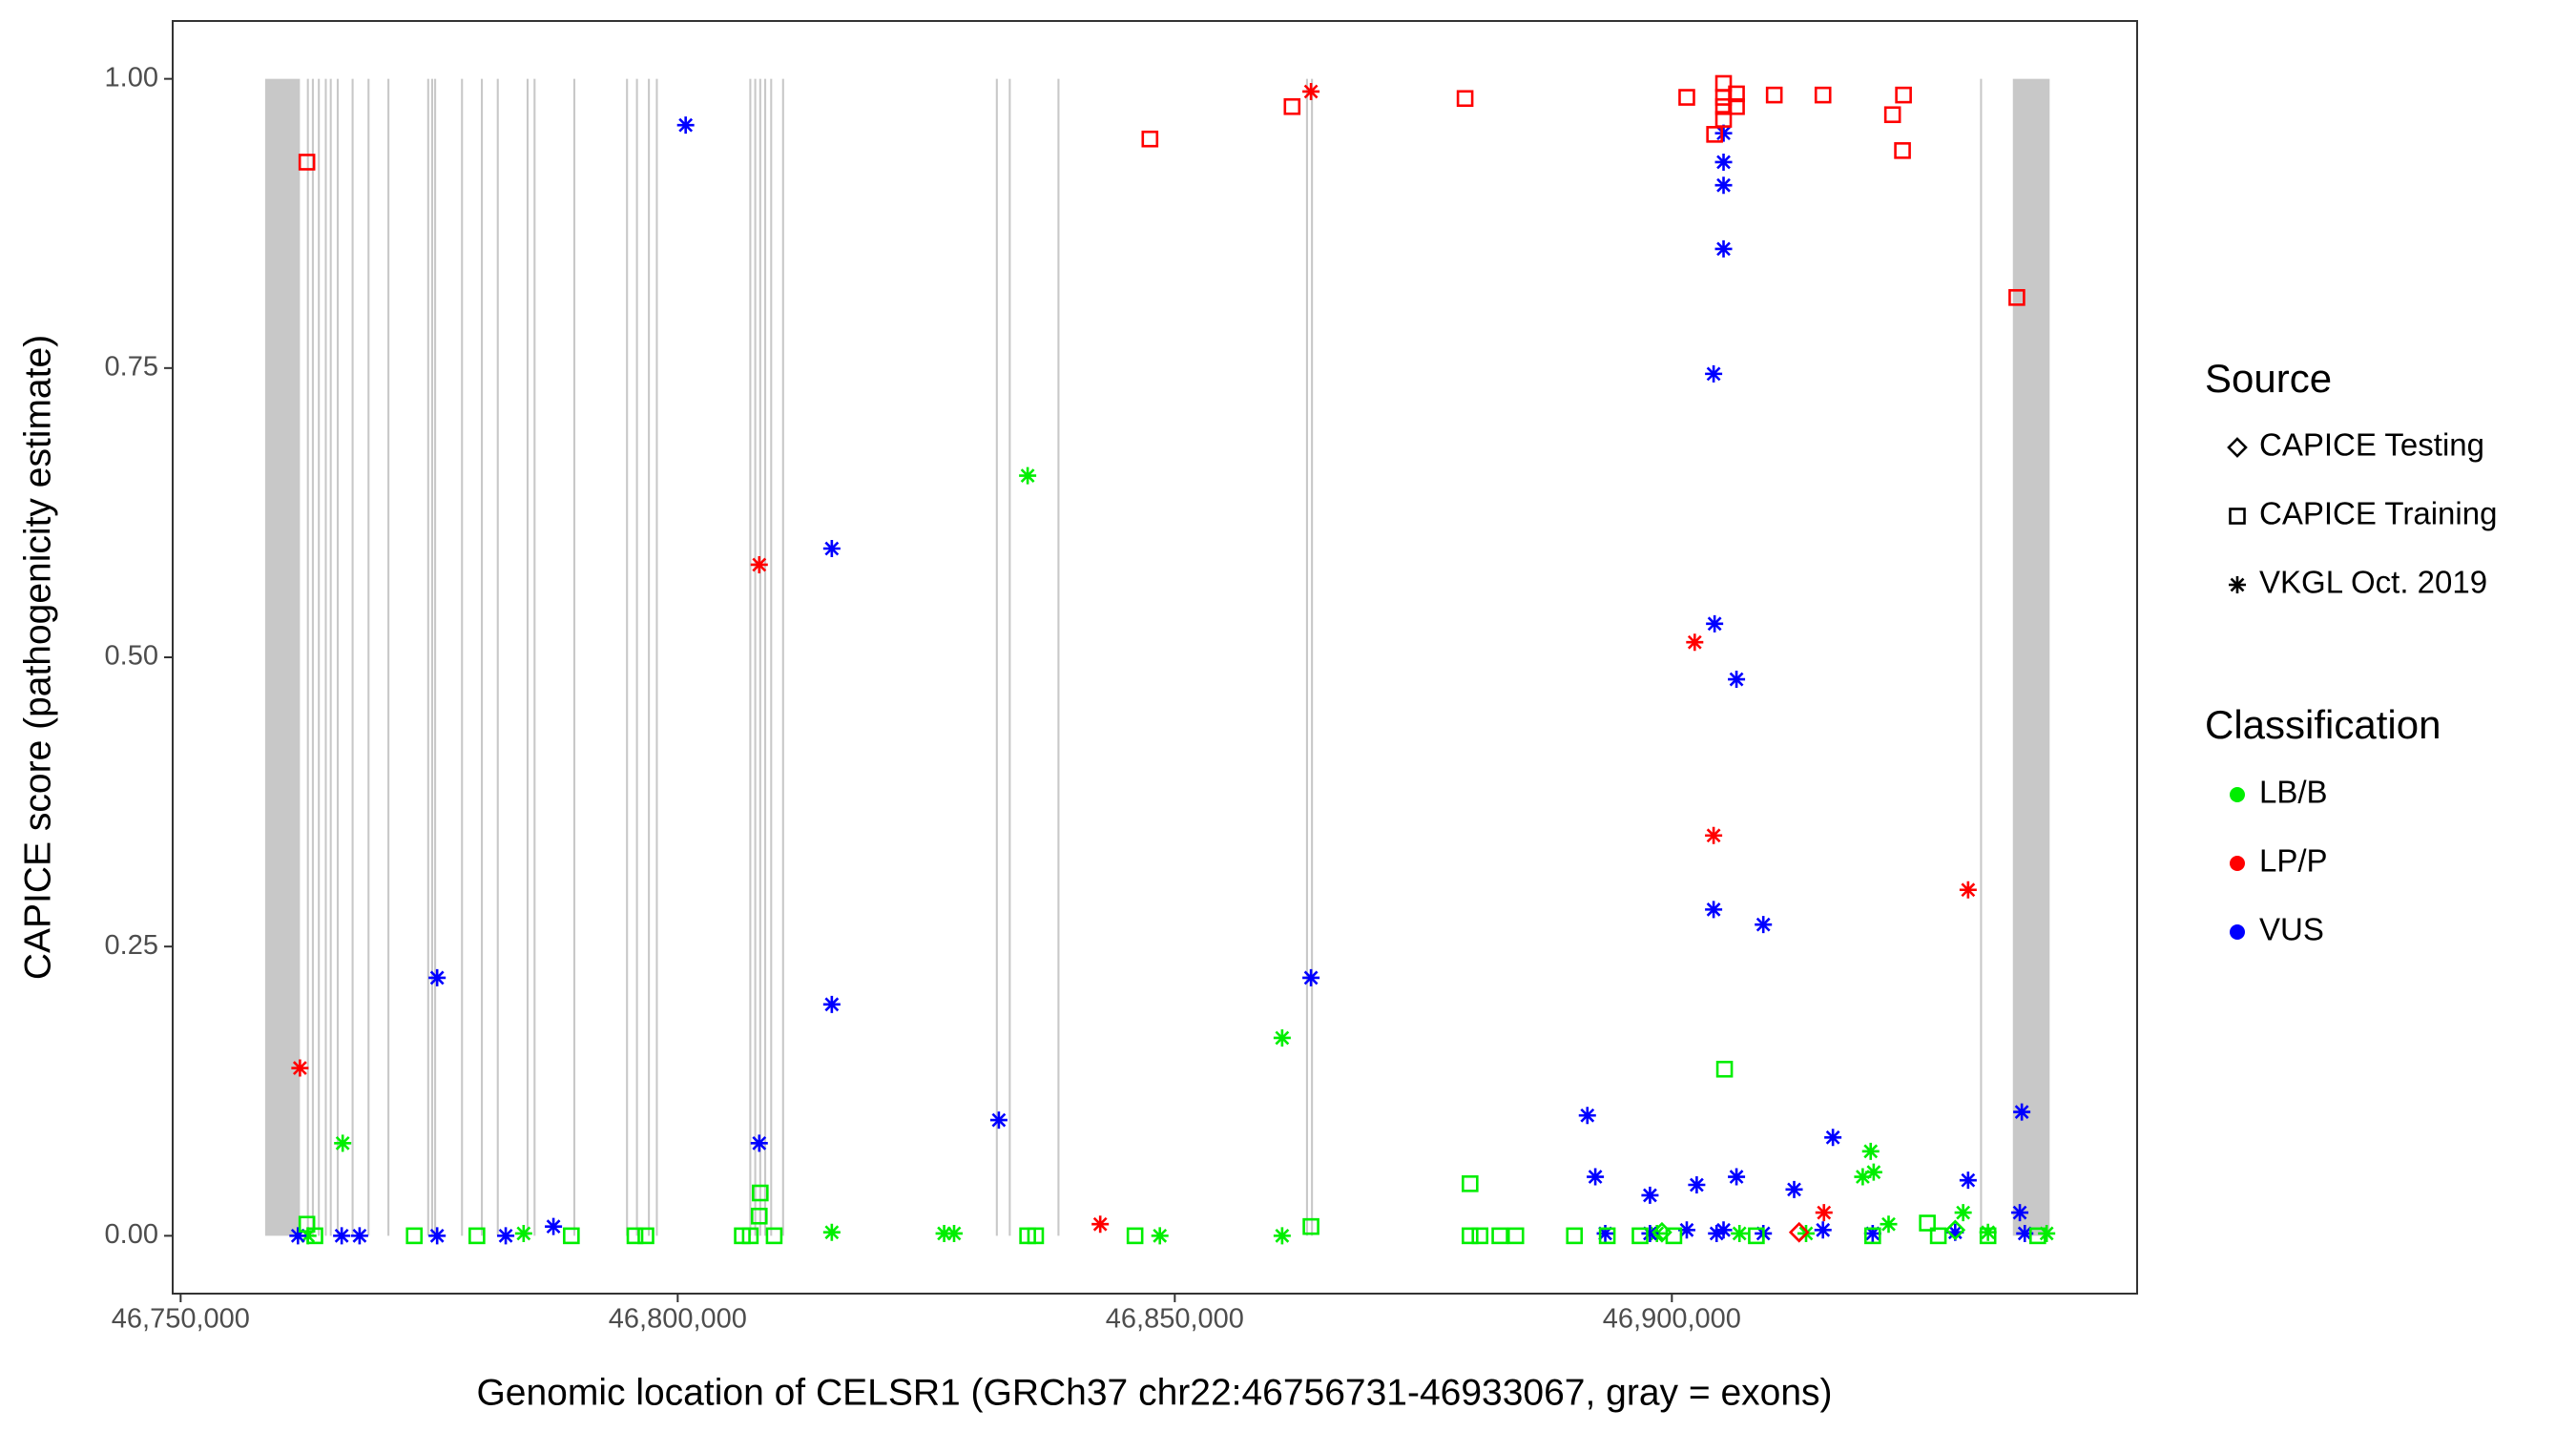 Image resolution: width=2576 pixels, height=1431 pixels. What do you see at coordinates (2371, 445) in the screenshot?
I see `legend-label: CAPICE Testing` at bounding box center [2371, 445].